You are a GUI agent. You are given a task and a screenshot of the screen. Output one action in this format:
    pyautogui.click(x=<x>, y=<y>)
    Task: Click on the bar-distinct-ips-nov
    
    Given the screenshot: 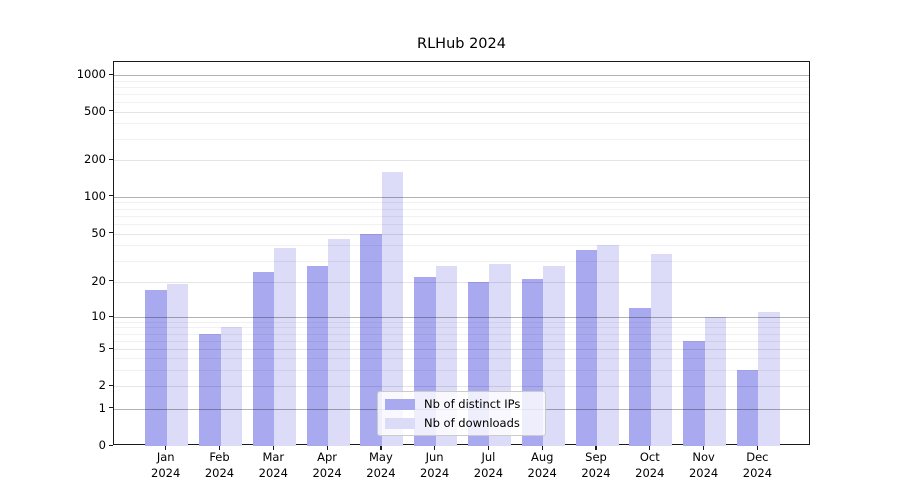 What is the action you would take?
    pyautogui.click(x=694, y=393)
    